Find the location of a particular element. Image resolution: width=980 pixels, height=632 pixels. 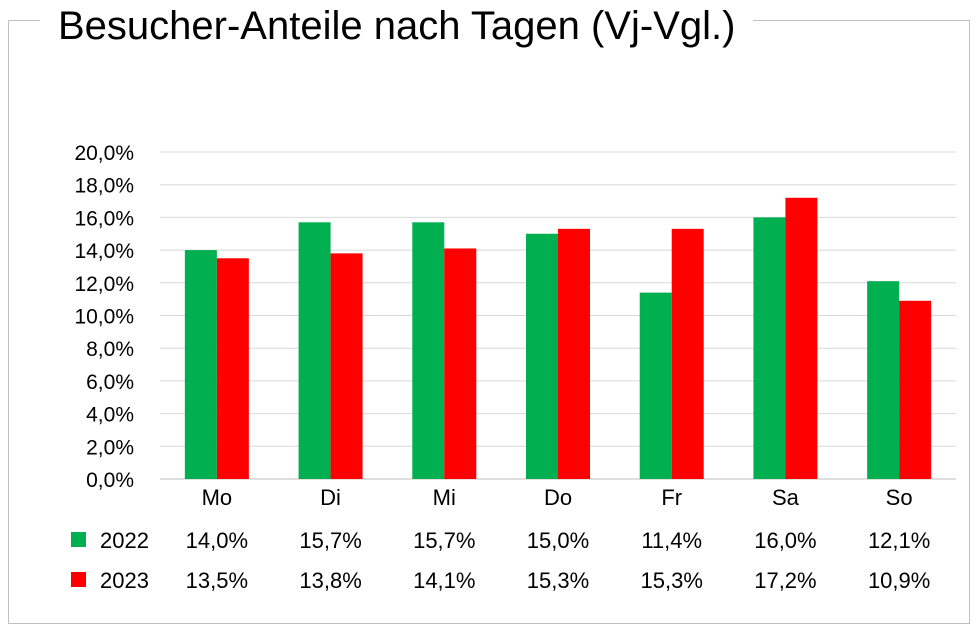

x-tick-label: Mi is located at coordinates (444, 497).